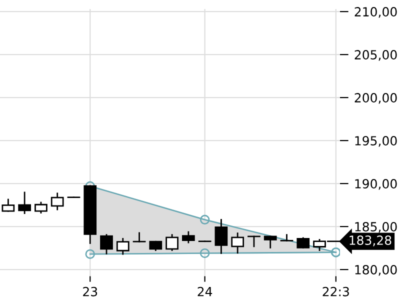 This screenshot has width=400, height=300. Describe the element at coordinates (375, 98) in the screenshot. I see `y-tick-label: 200,00` at that location.